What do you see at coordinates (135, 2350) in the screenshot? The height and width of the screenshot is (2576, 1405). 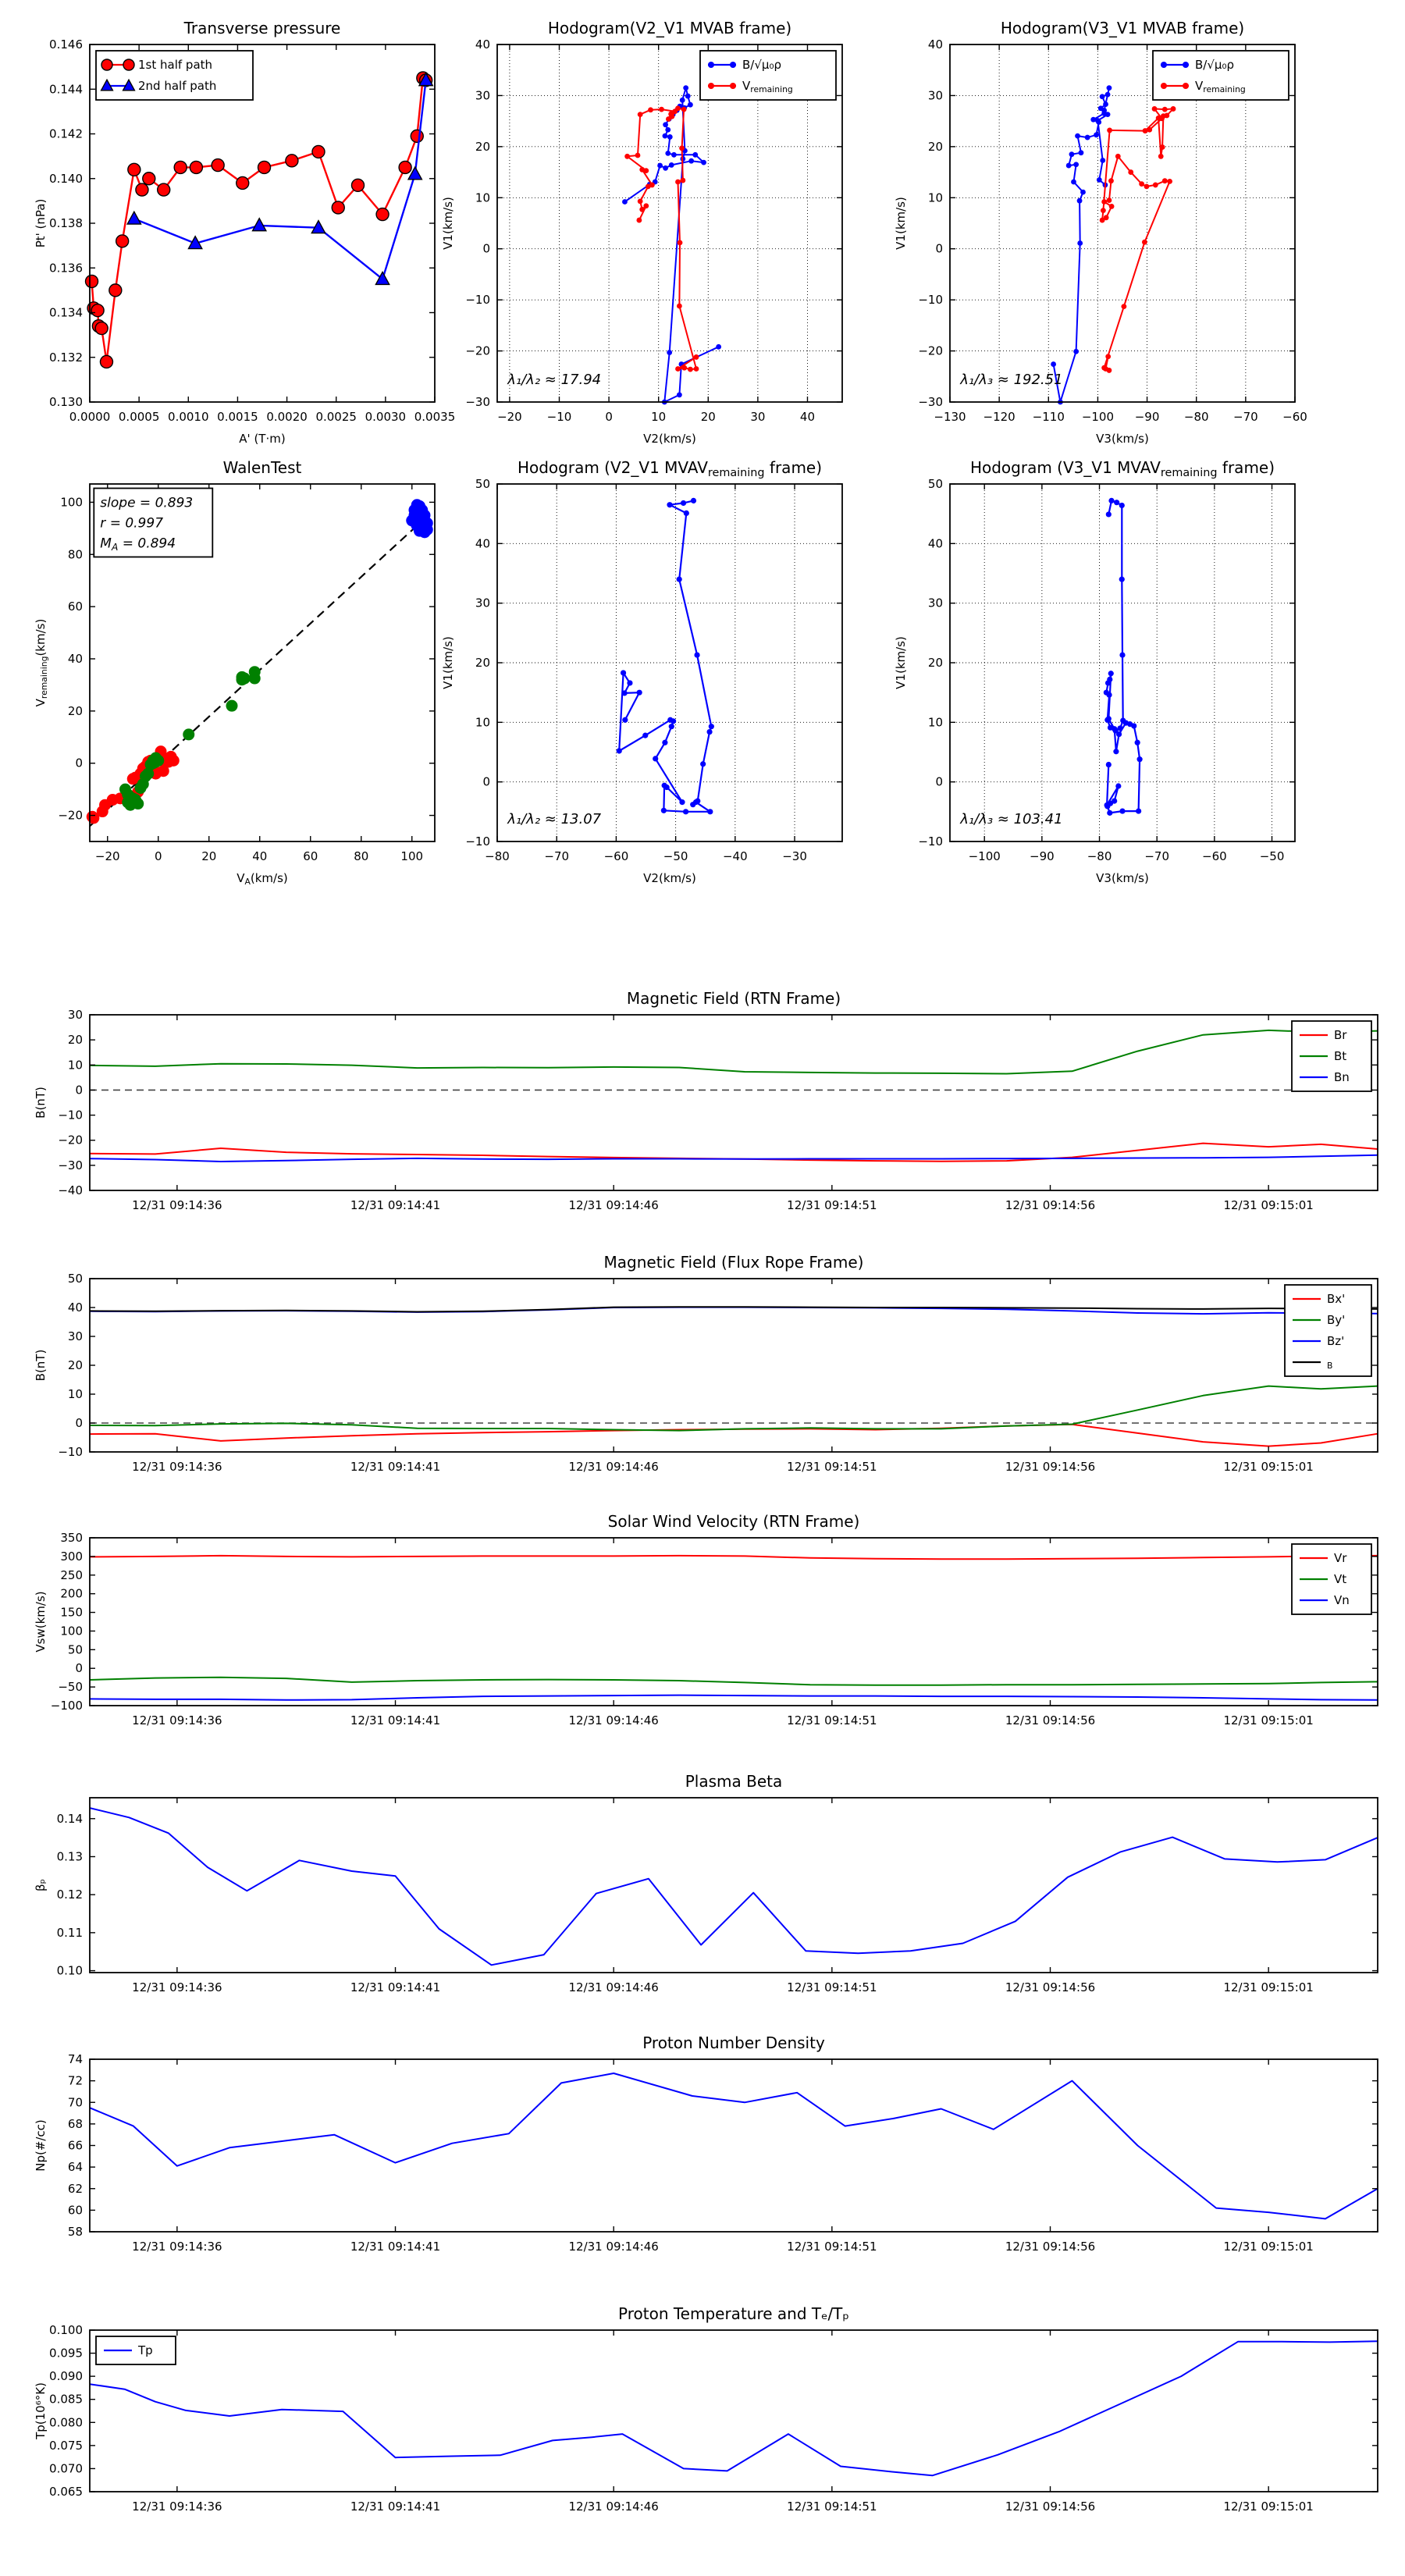 I see `legend: Tp` at bounding box center [135, 2350].